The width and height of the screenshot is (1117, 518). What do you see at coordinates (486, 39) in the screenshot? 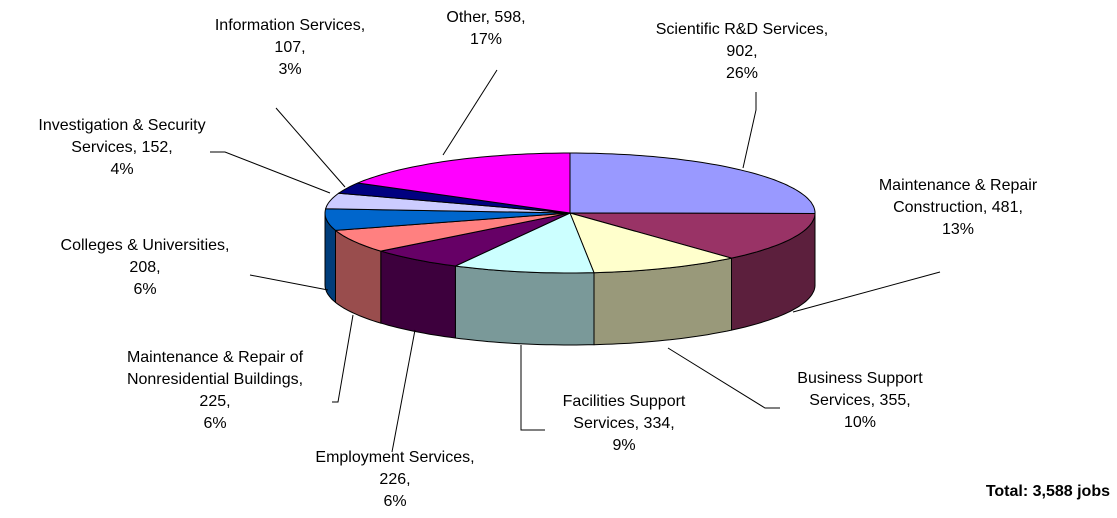
I see `data-label-line: 17%` at bounding box center [486, 39].